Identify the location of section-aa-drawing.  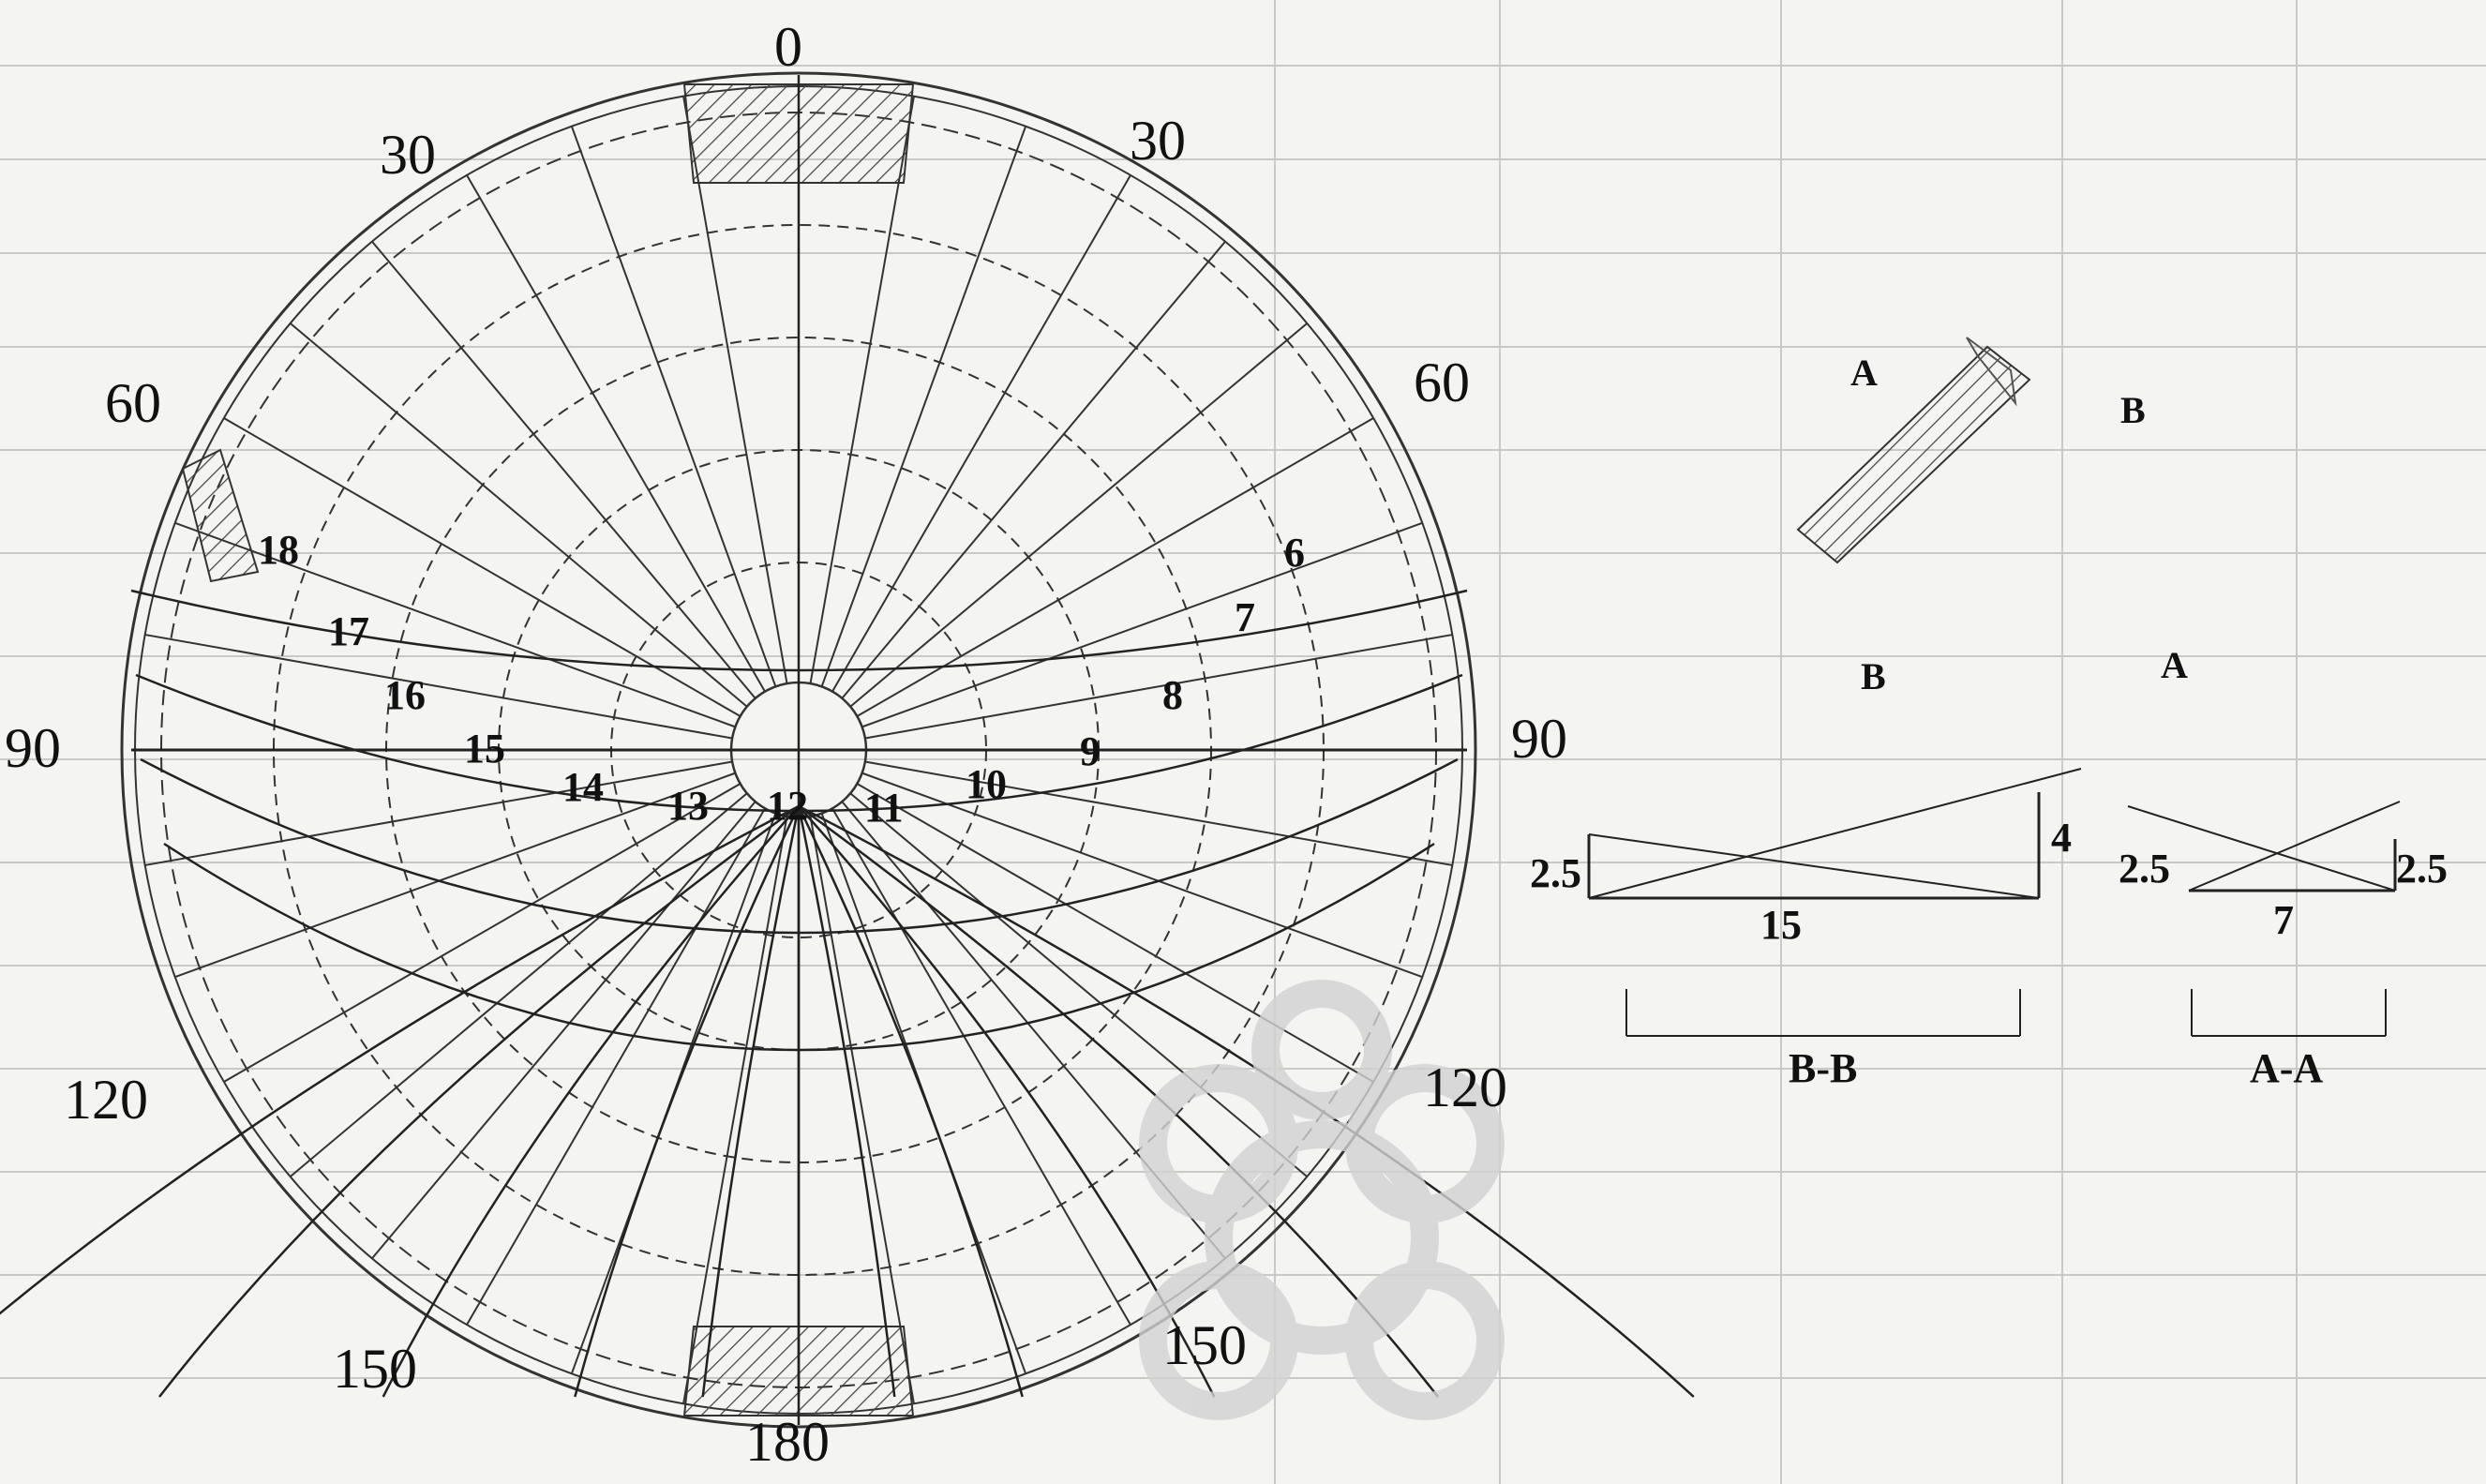
(2264, 919).